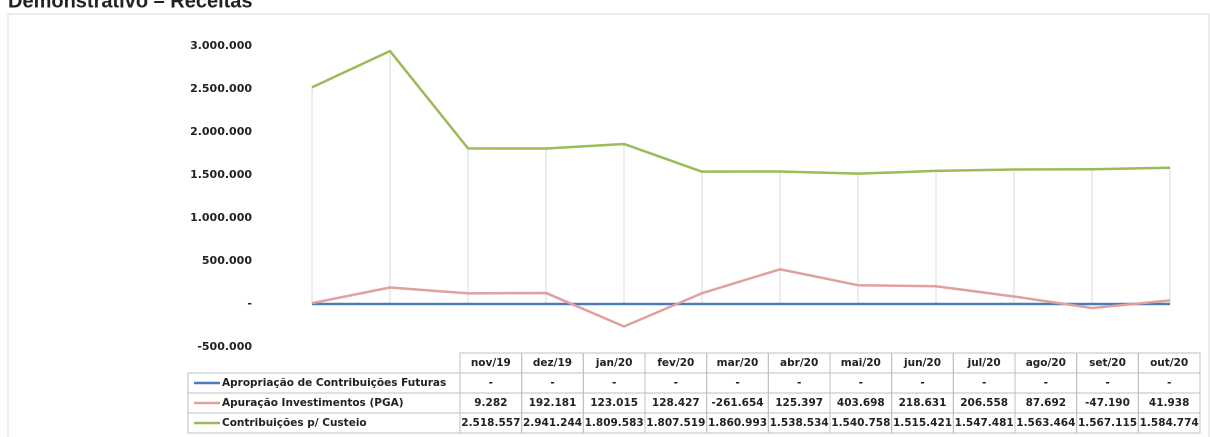  Describe the element at coordinates (130, 6) in the screenshot. I see `chart-title: Demonstrativo – Receitas` at that location.